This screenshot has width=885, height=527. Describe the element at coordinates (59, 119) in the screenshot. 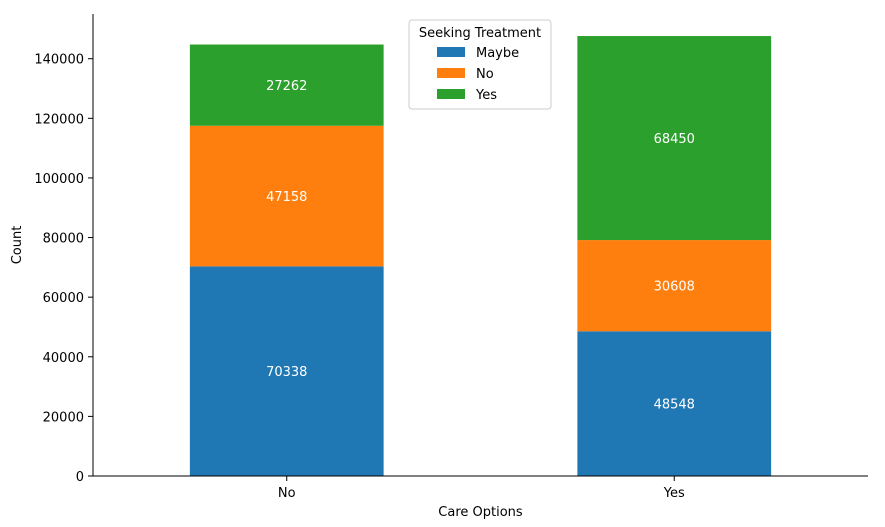

I see `y-tick-label: 120000` at that location.